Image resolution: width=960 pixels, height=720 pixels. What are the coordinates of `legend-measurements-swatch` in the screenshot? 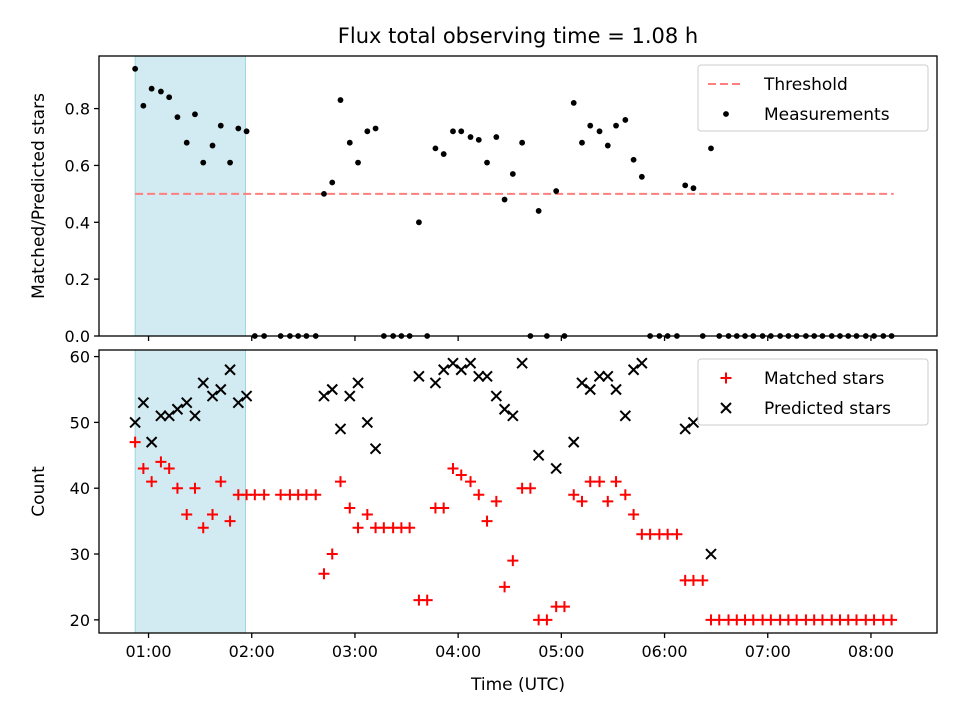 It's located at (726, 114).